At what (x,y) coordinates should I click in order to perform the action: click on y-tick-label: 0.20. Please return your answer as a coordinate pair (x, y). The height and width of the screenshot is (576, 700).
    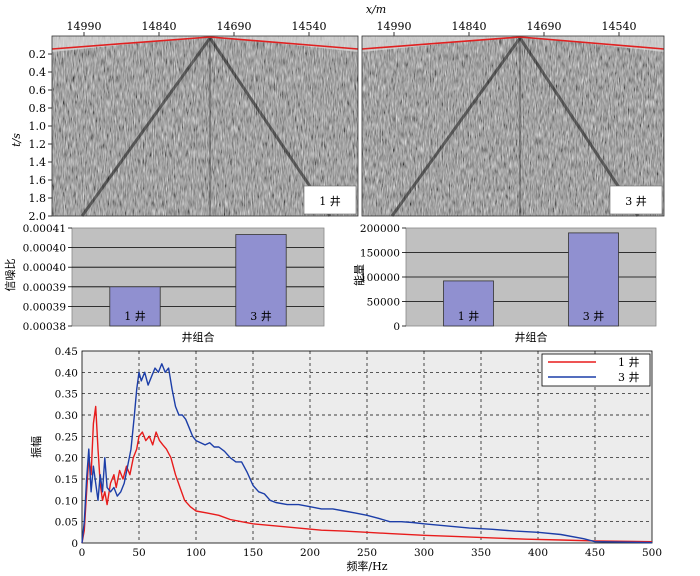
    Looking at the image, I should click on (66, 459).